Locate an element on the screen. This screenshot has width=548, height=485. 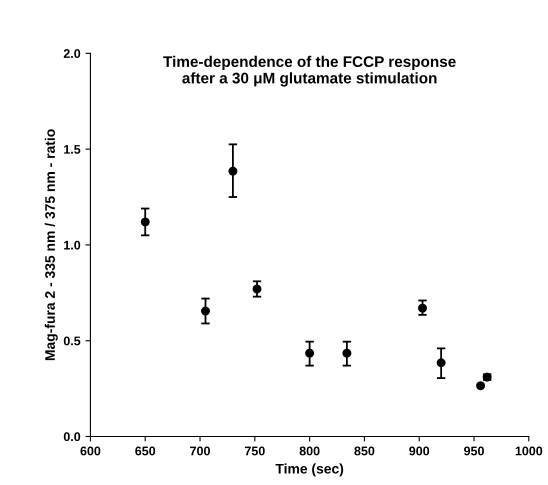
y-tick-label: 0.0 is located at coordinates (72, 437).